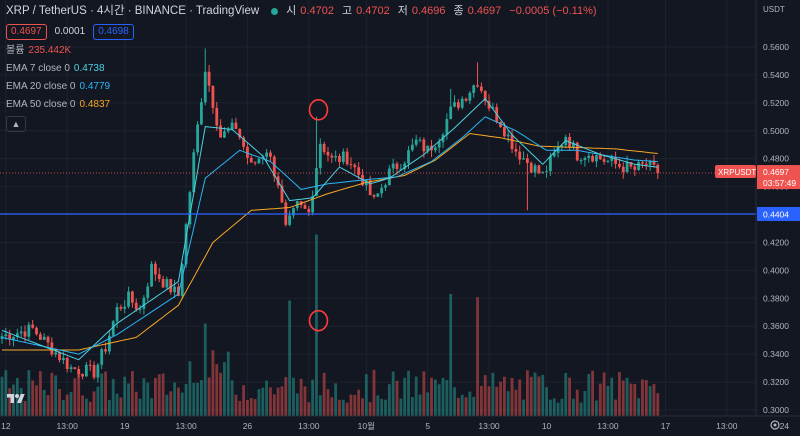  Describe the element at coordinates (775, 425) in the screenshot. I see `gear-icon` at that location.